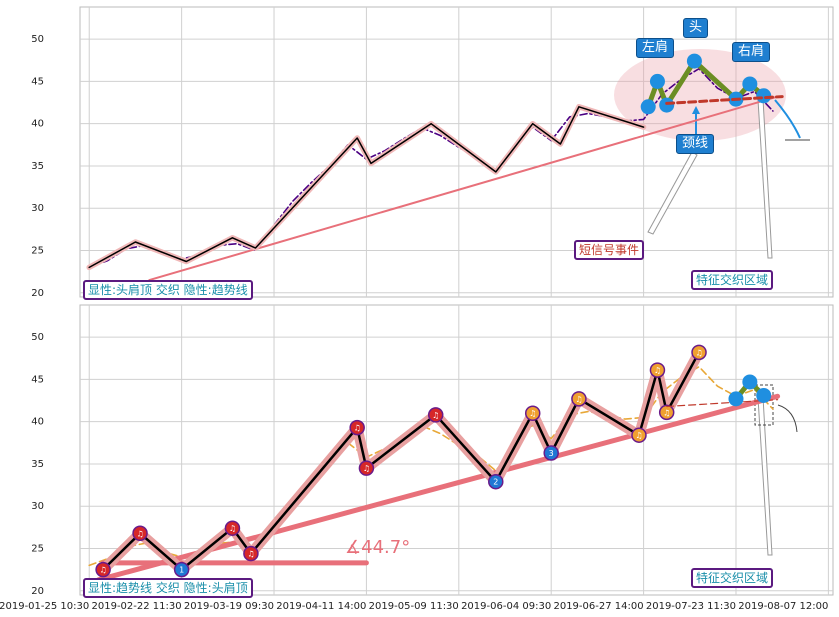 This screenshot has width=839, height=617. I want to click on x-tick-label: 2019-06-27 14:00, so click(598, 606).